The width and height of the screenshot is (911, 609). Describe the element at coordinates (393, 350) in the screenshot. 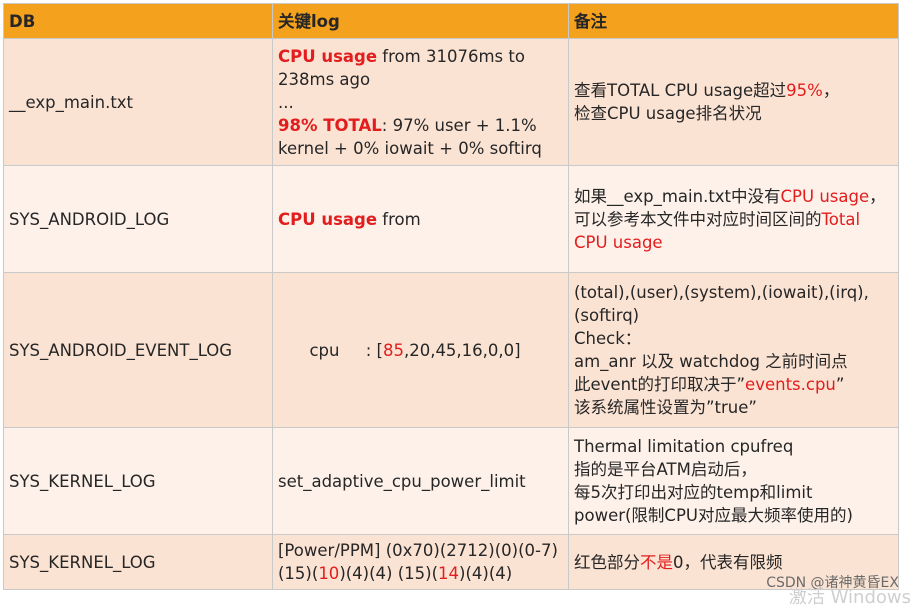

I see `log-red-text: 85` at that location.